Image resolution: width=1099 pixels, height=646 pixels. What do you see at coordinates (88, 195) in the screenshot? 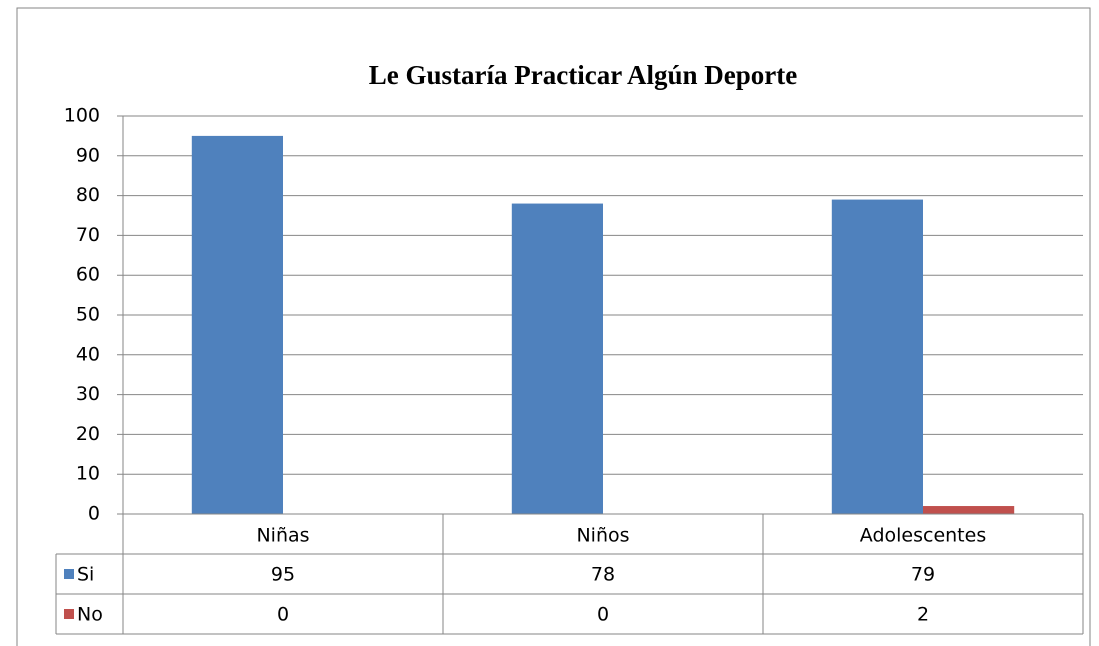
I see `y-tick-label: 80` at bounding box center [88, 195].